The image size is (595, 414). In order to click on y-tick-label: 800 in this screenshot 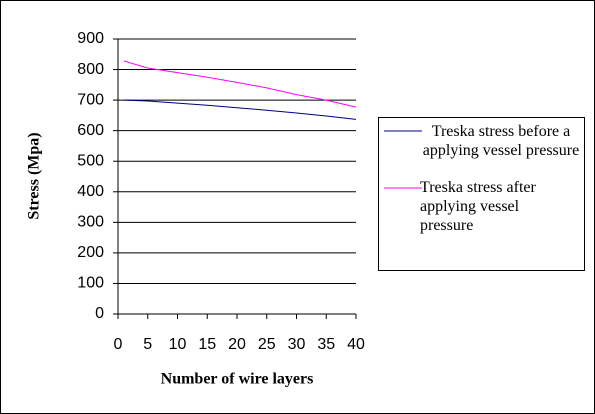, I will do `click(90, 69)`.